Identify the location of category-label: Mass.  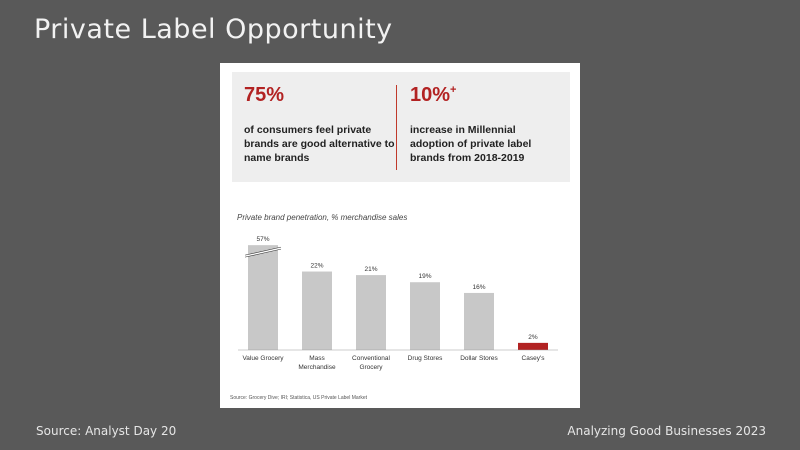
(317, 358).